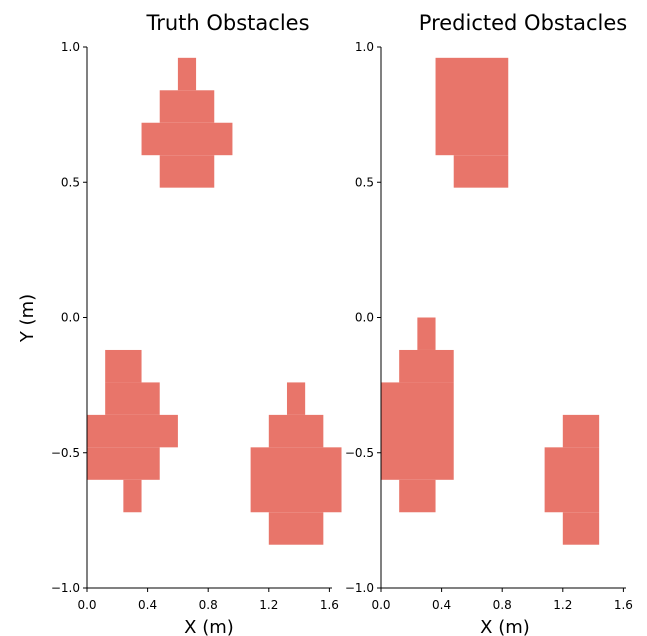  What do you see at coordinates (364, 182) in the screenshot?
I see `predicted-y-tick-label: 0.5` at bounding box center [364, 182].